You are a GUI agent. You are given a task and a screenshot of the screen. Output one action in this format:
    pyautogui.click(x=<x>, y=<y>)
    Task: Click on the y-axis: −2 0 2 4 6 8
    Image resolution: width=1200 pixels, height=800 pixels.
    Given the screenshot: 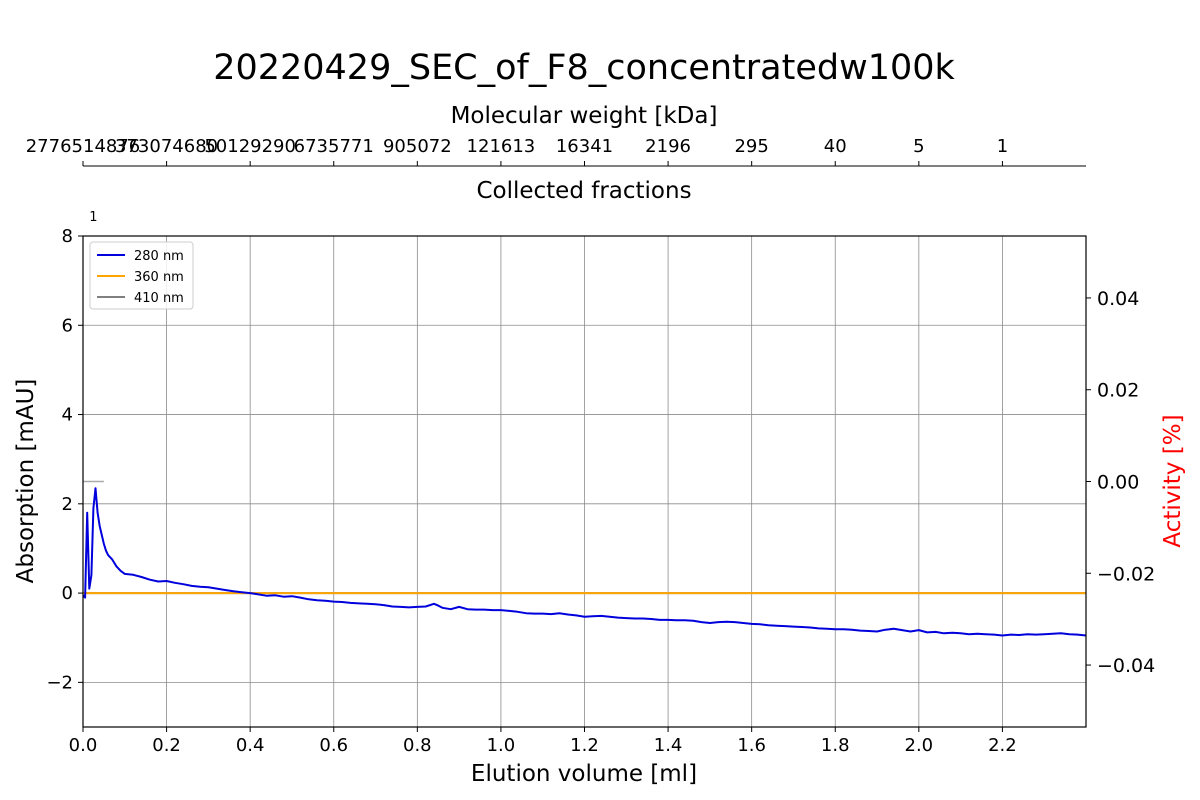 What is the action you would take?
    pyautogui.click(x=64, y=459)
    